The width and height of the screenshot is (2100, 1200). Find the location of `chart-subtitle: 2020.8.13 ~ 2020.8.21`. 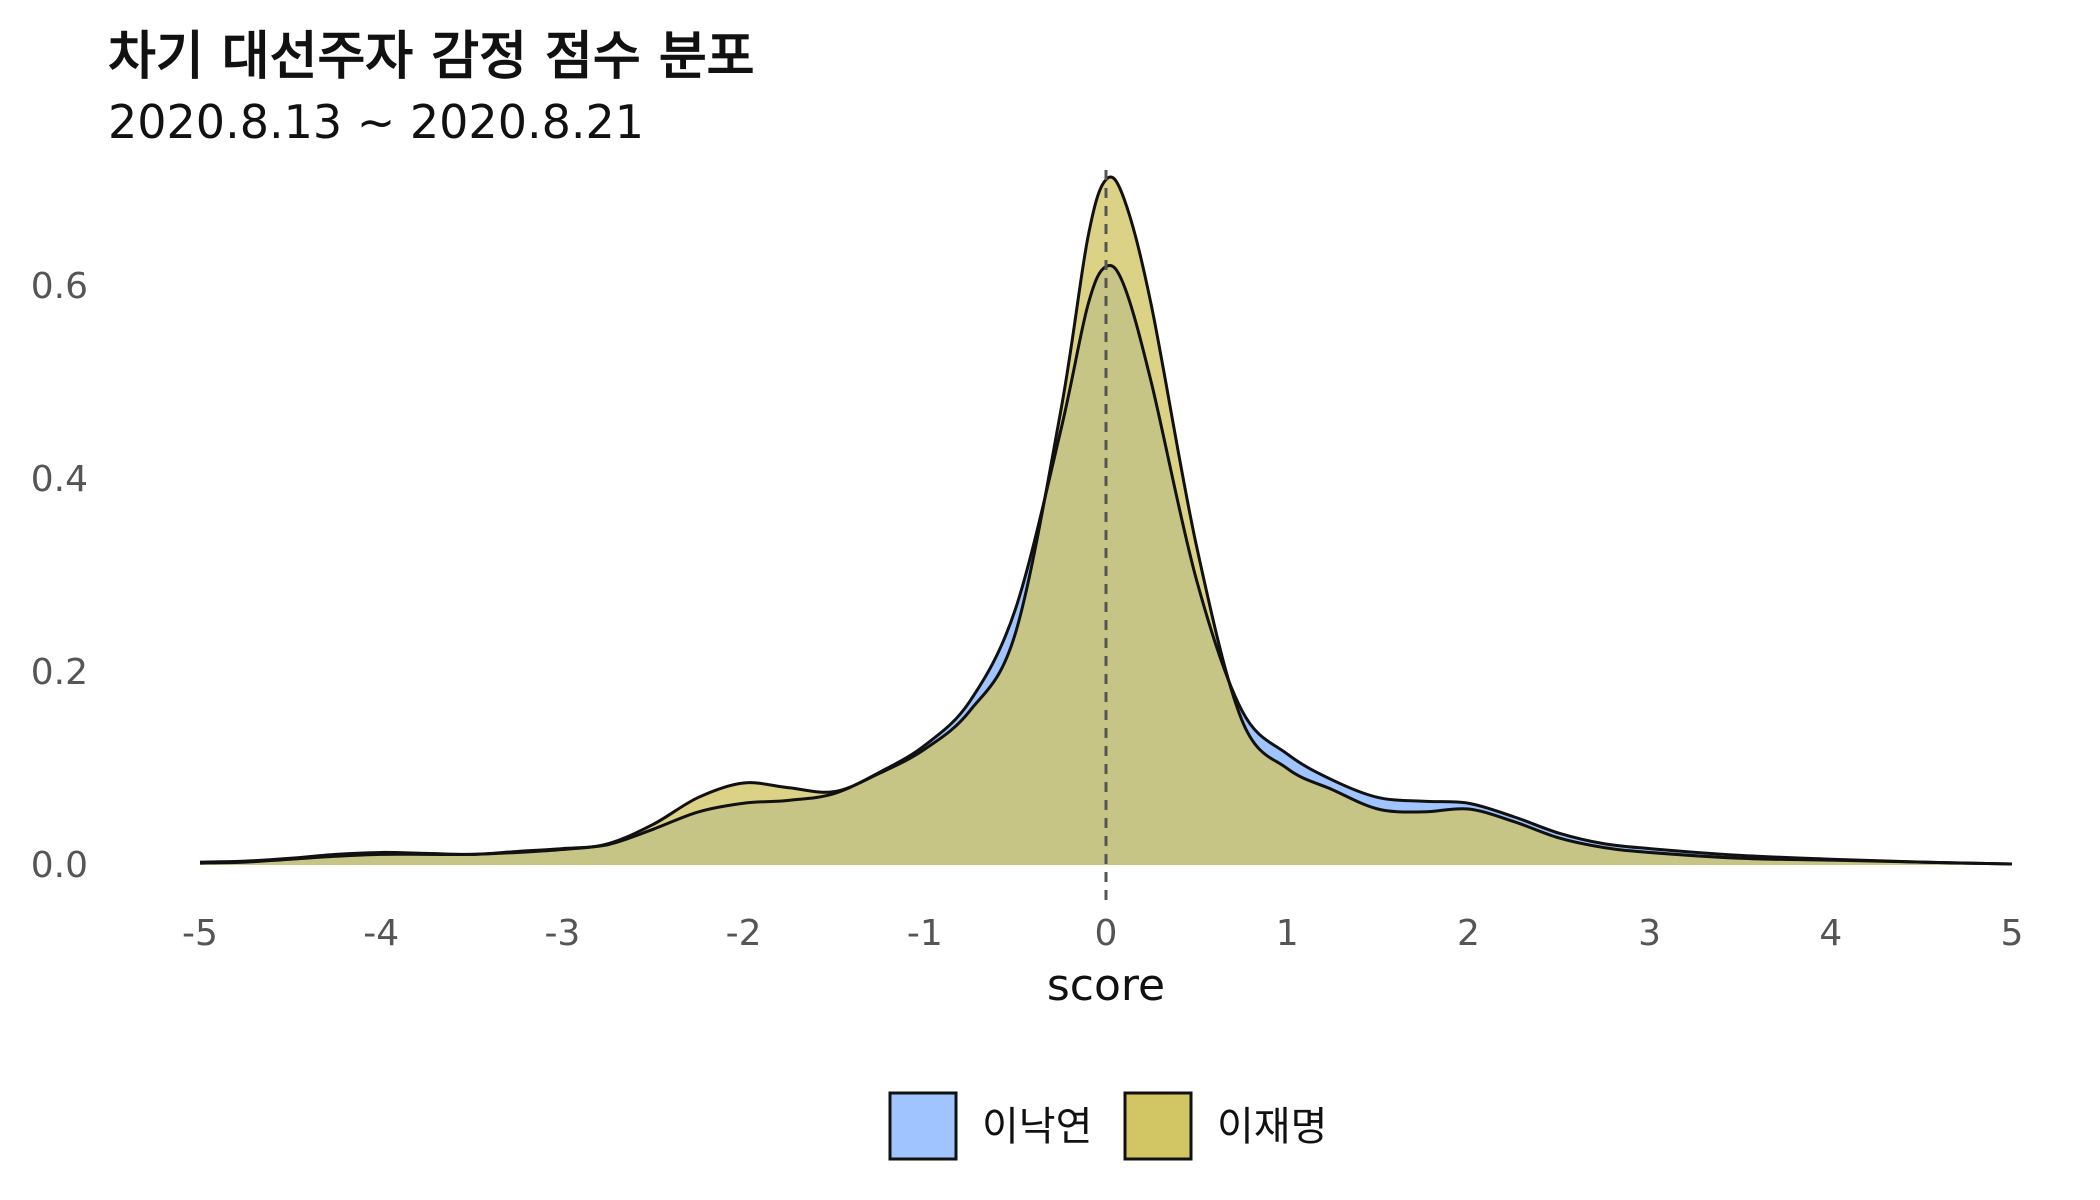

chart-subtitle: 2020.8.13 ~ 2020.8.21 is located at coordinates (376, 122).